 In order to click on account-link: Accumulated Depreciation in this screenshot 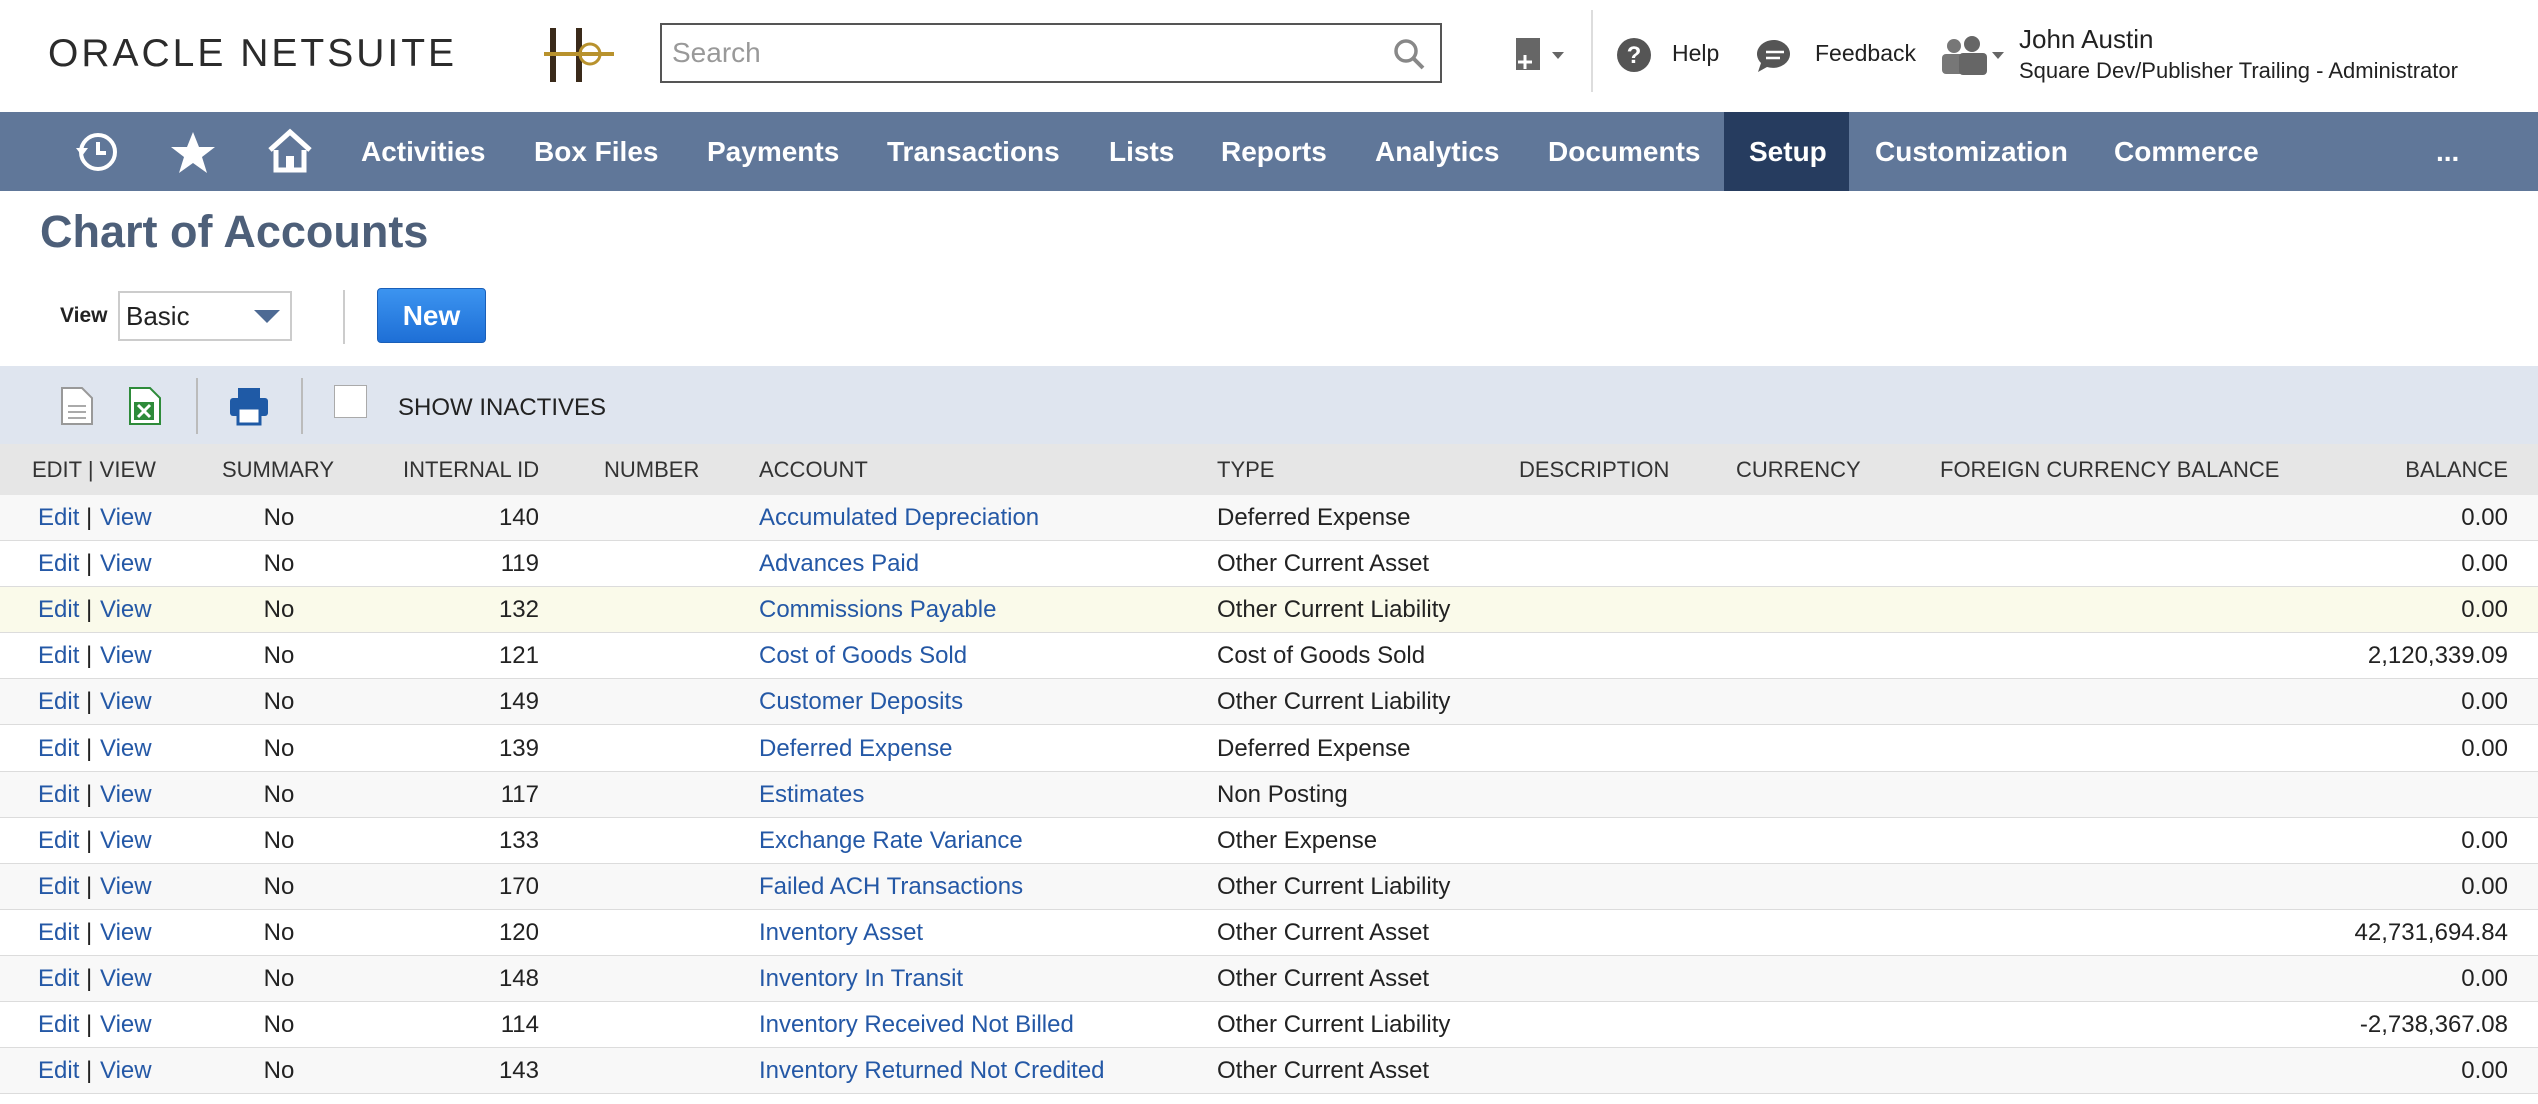, I will do `click(899, 517)`.